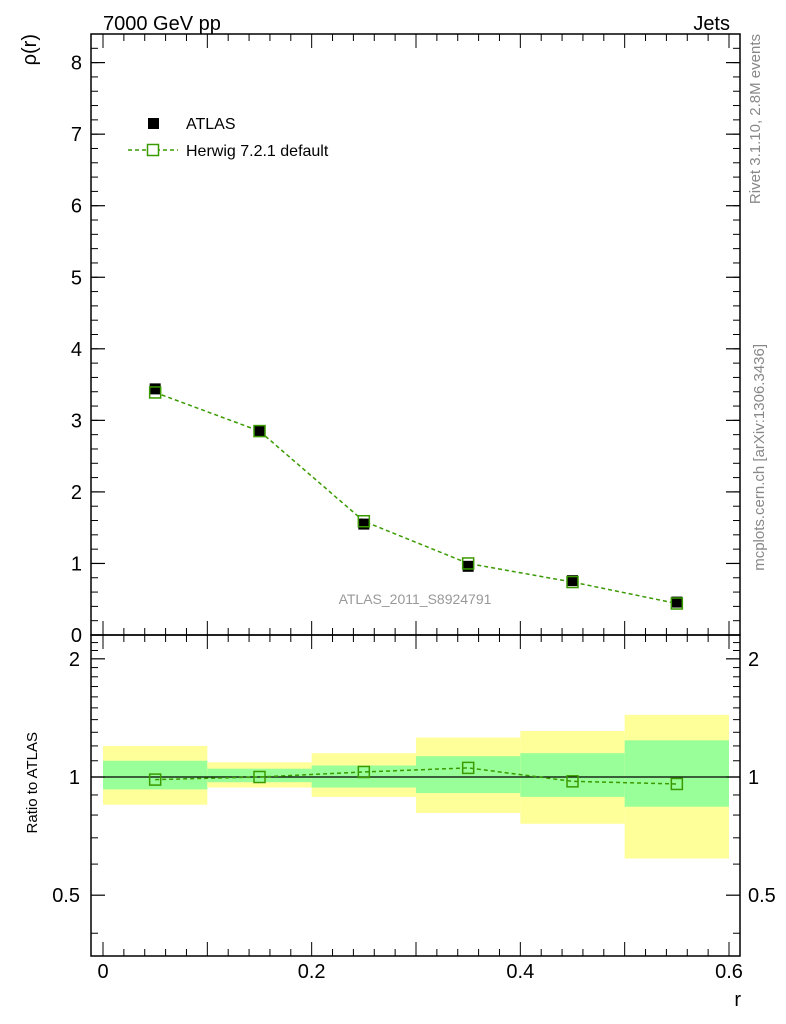 The width and height of the screenshot is (786, 1024). Describe the element at coordinates (729, 972) in the screenshot. I see `x-axis-tick-label: 0.6` at that location.